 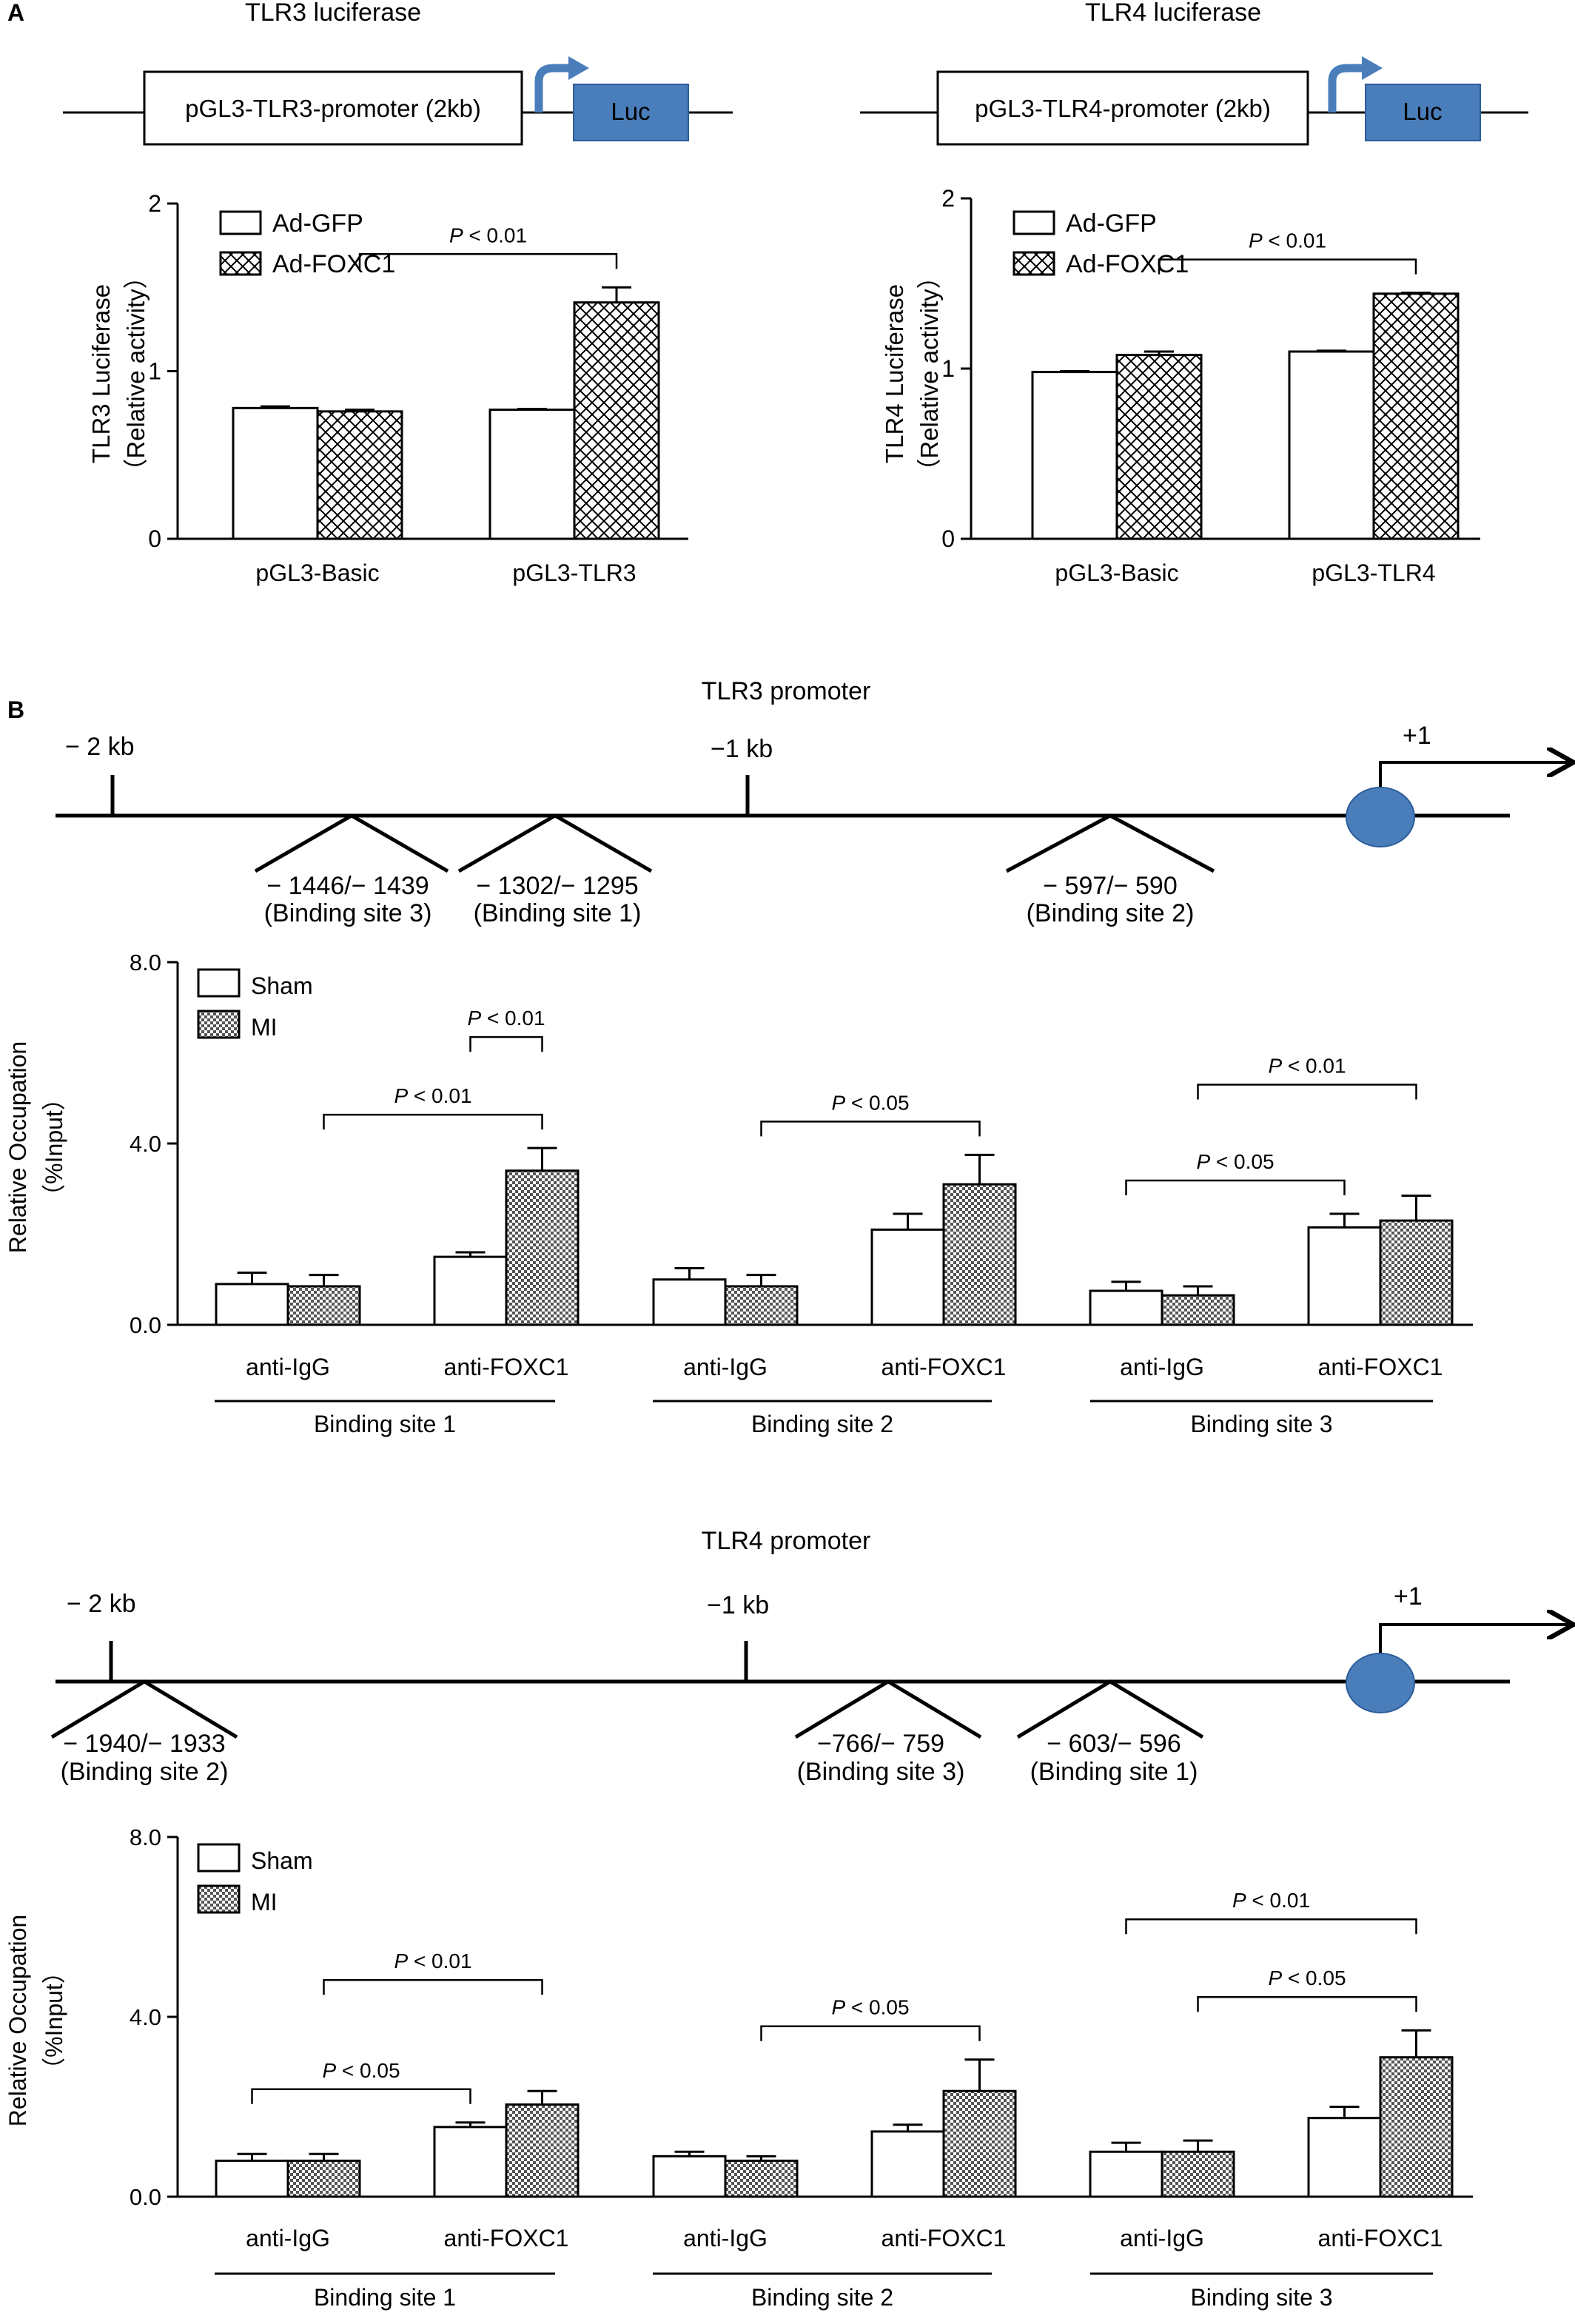 I want to click on binding-site-name: (Binding site 3), so click(x=881, y=1772).